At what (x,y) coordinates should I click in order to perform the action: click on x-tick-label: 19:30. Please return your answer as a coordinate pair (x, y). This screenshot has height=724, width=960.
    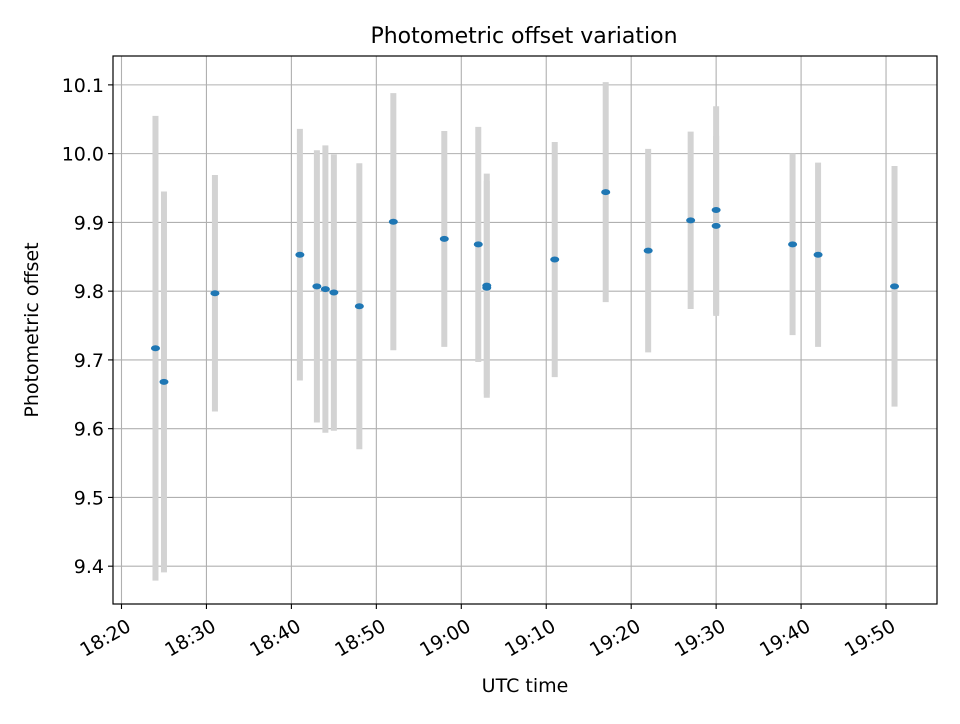
    Looking at the image, I should click on (700, 638).